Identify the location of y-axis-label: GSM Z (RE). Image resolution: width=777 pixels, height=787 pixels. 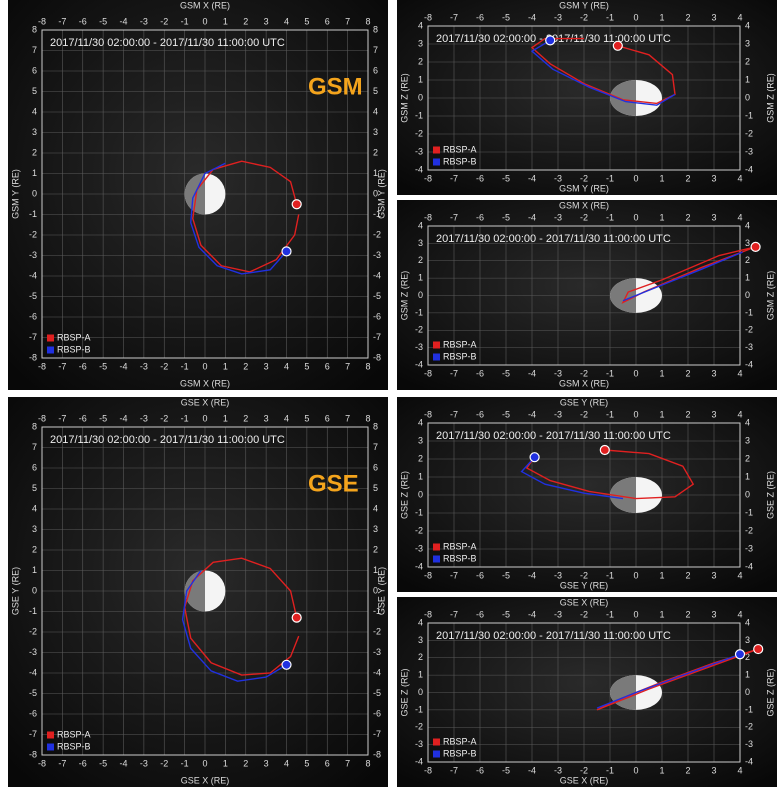
(770, 98).